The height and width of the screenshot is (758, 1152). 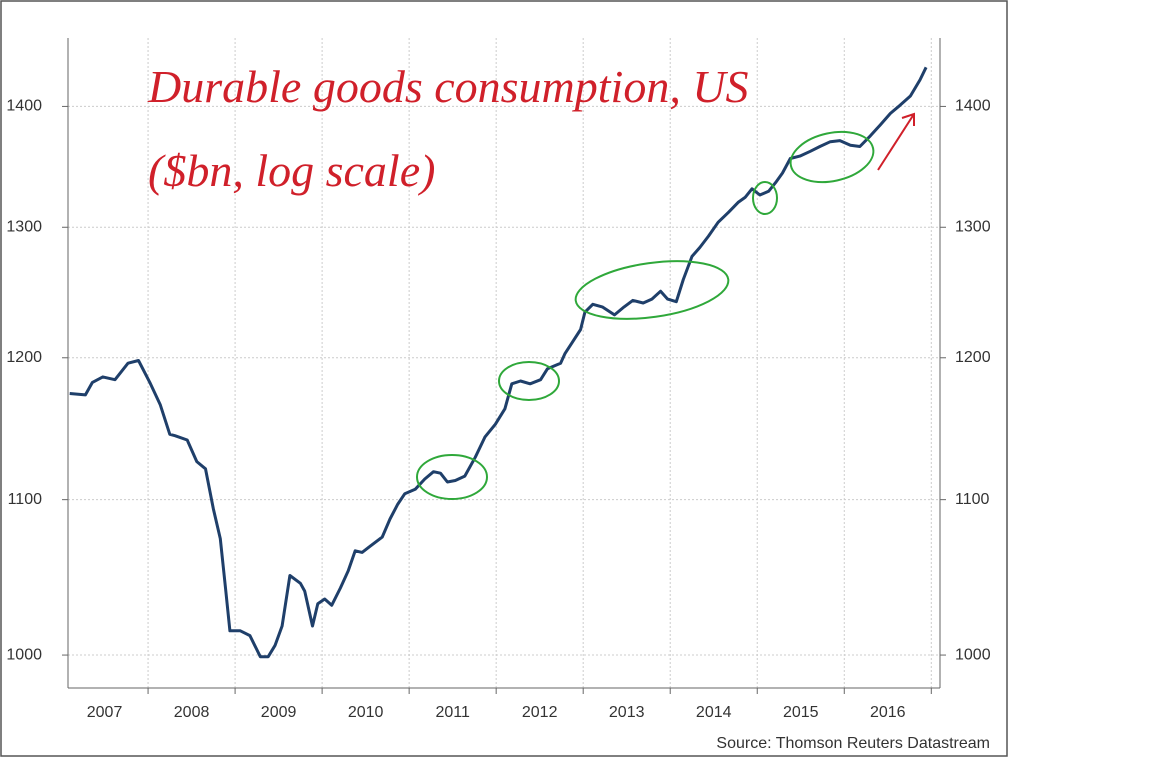 What do you see at coordinates (973, 106) in the screenshot?
I see `y2-tick-label: 1400` at bounding box center [973, 106].